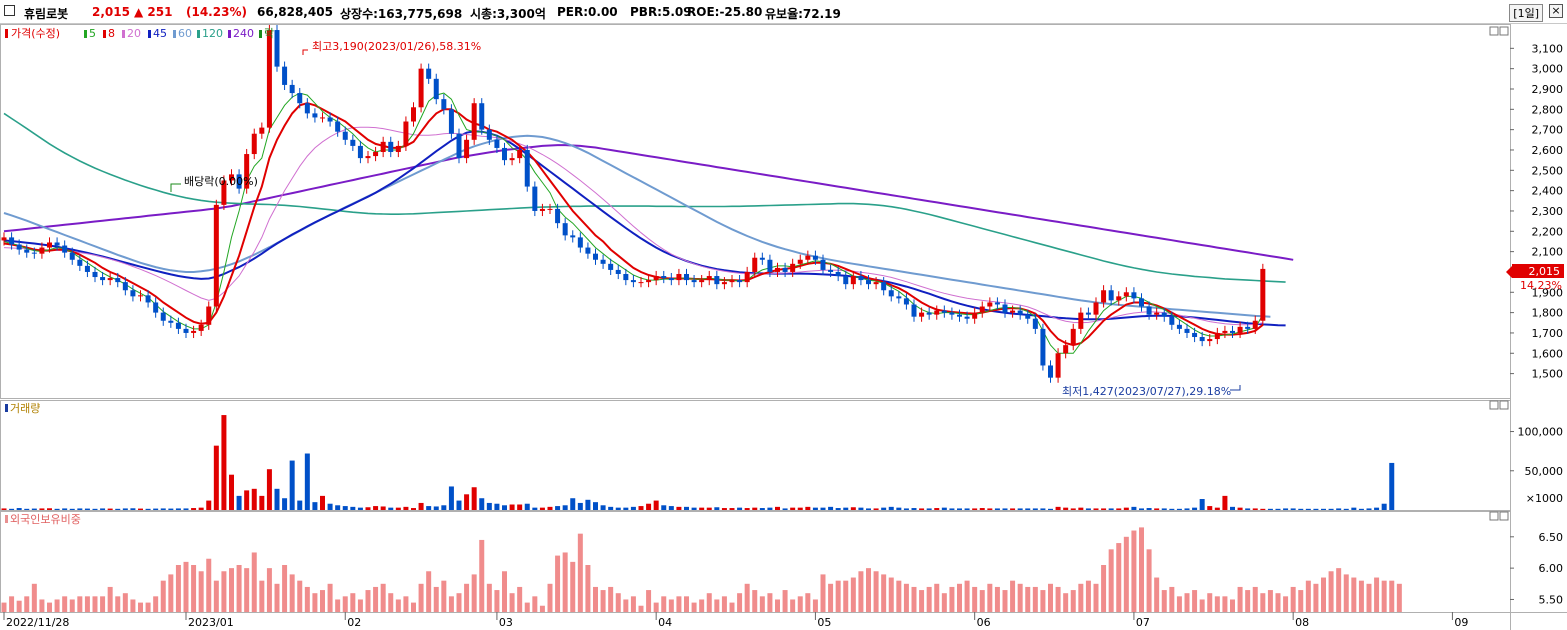 The height and width of the screenshot is (630, 1567). I want to click on legend-ma8: 8, so click(111, 33).